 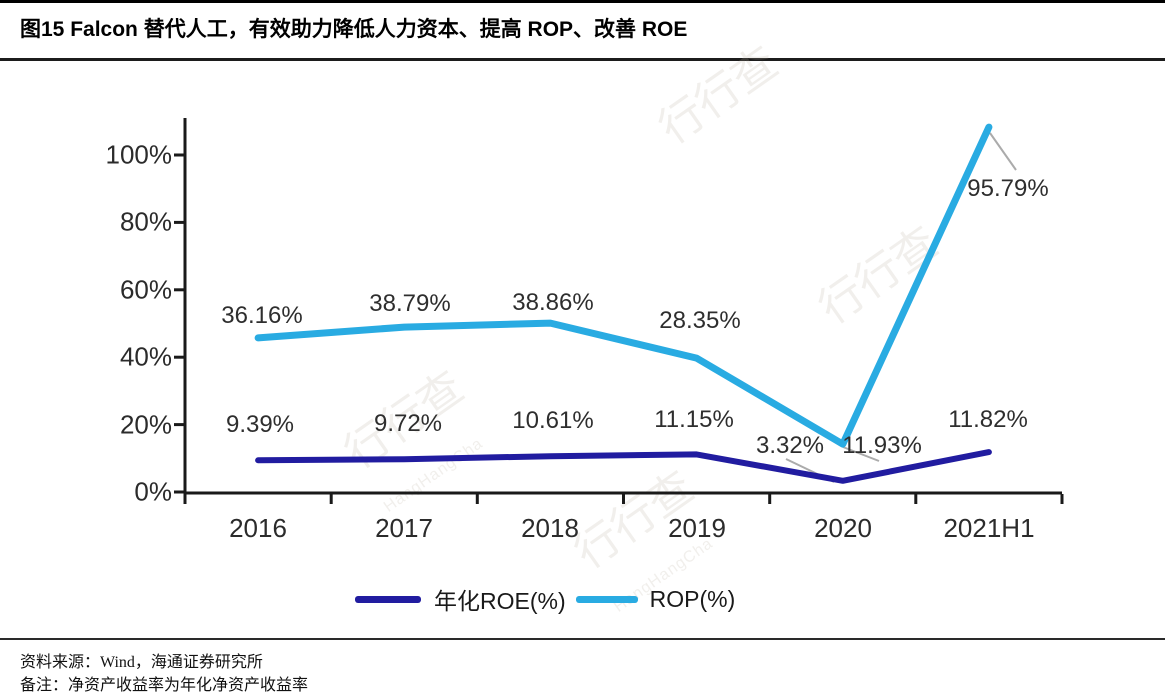 I want to click on ytick-0: 0%, so click(x=153, y=491).